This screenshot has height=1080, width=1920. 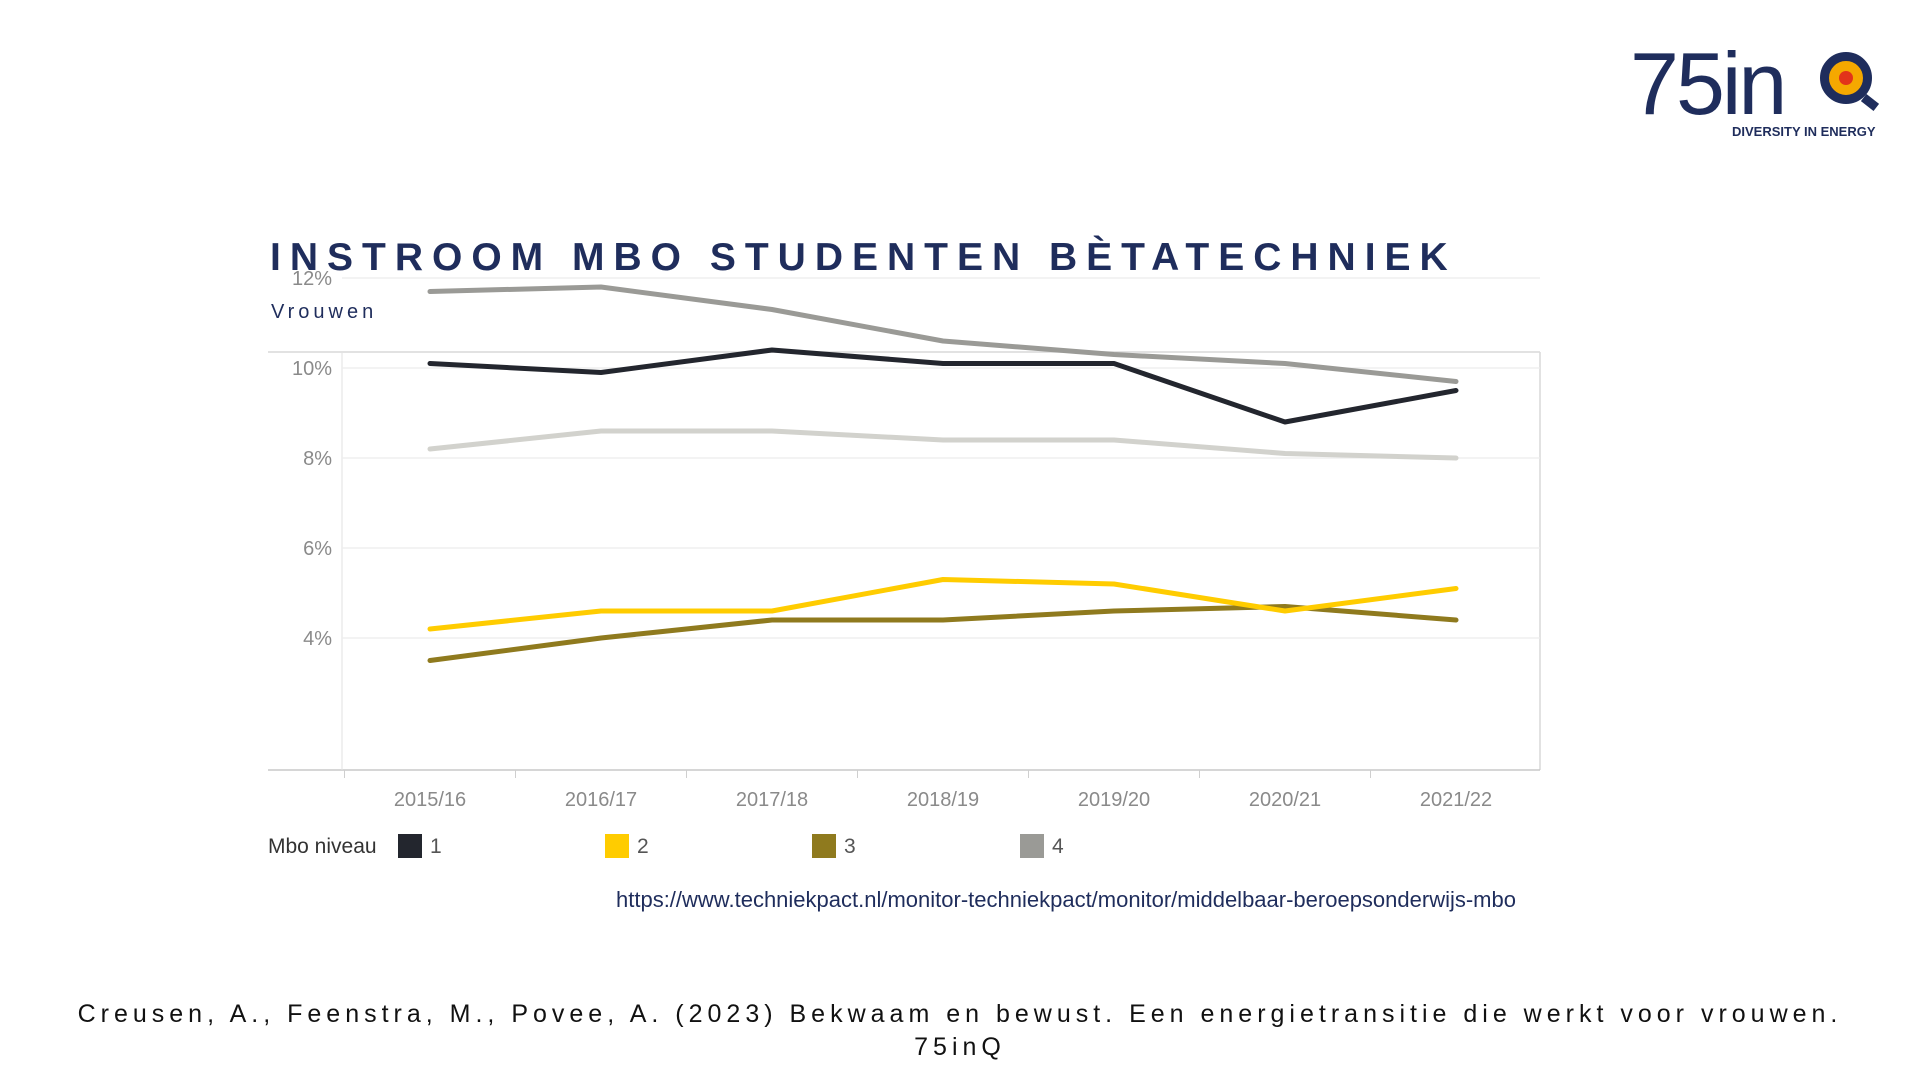 I want to click on x-tick-label: 2018/19, so click(x=943, y=800).